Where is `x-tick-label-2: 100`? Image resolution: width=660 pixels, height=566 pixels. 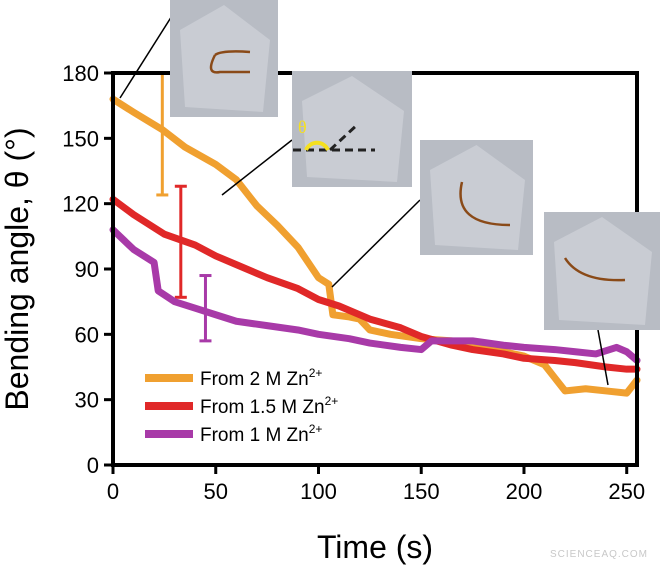 x-tick-label-2: 100 is located at coordinates (318, 491).